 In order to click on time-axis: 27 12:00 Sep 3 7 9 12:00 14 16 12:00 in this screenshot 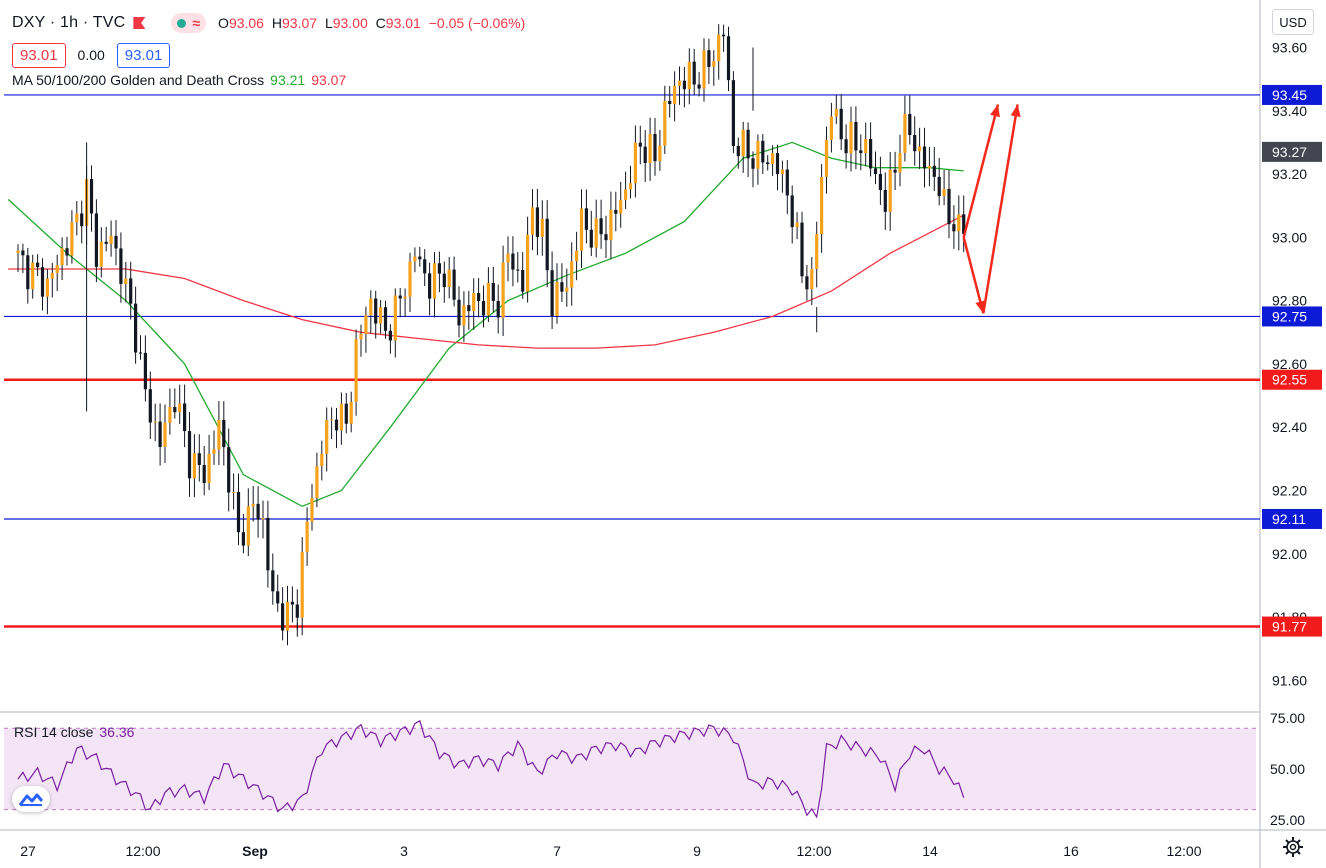, I will do `click(611, 851)`.